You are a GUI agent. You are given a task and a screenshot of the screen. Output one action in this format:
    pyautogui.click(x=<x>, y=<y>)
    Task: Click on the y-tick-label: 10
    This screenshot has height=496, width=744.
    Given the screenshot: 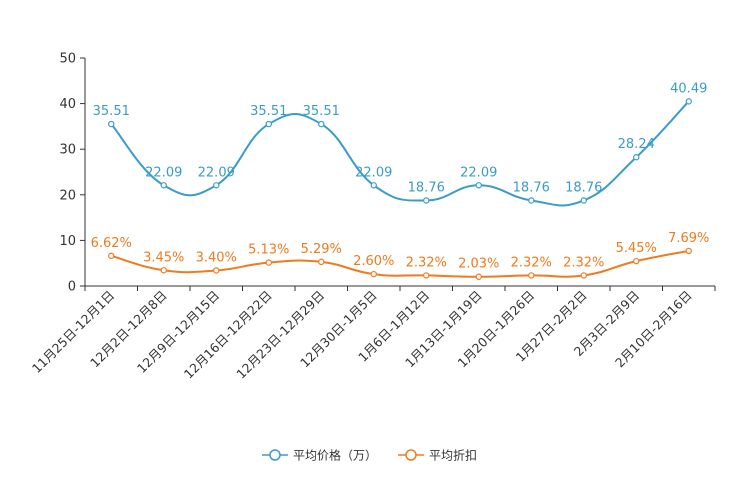 What is the action you would take?
    pyautogui.click(x=67, y=241)
    